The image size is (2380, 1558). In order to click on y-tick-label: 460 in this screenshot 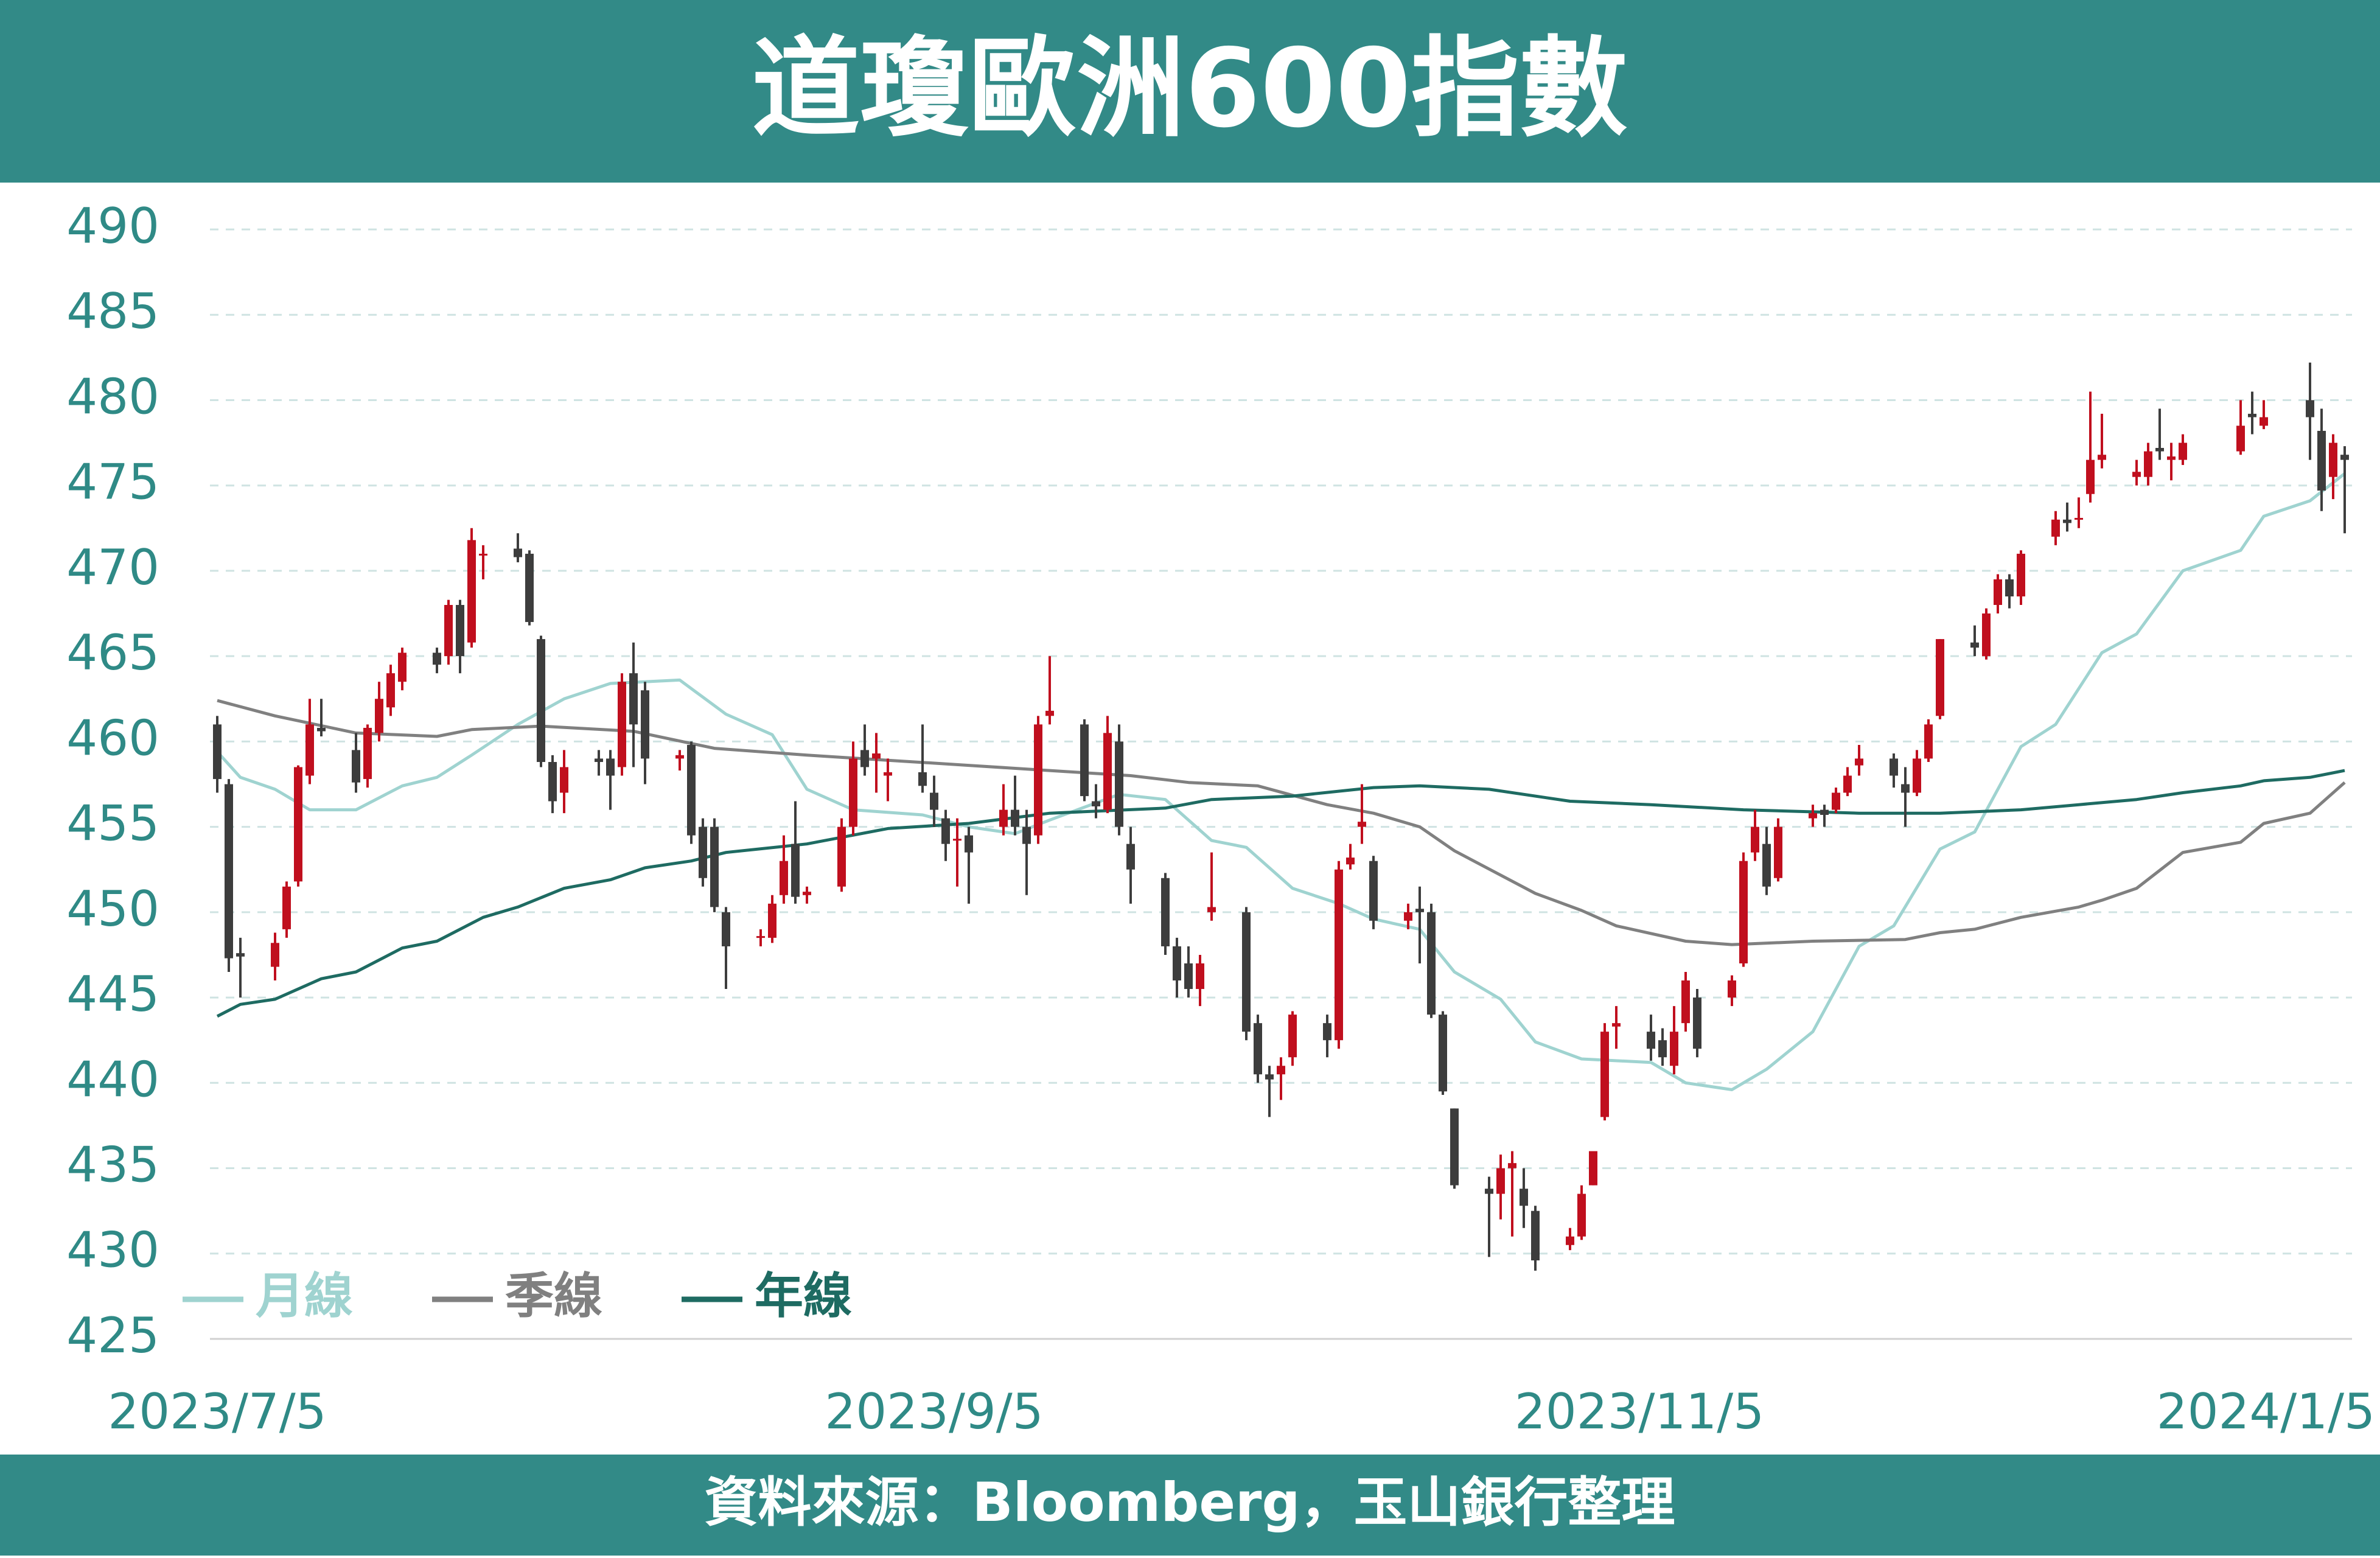, I will do `click(112, 738)`.